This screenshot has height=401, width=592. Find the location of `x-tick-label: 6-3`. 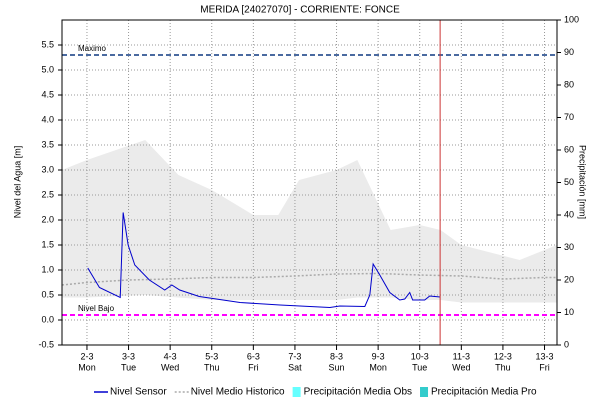

x-tick-label: 6-3 is located at coordinates (253, 356).